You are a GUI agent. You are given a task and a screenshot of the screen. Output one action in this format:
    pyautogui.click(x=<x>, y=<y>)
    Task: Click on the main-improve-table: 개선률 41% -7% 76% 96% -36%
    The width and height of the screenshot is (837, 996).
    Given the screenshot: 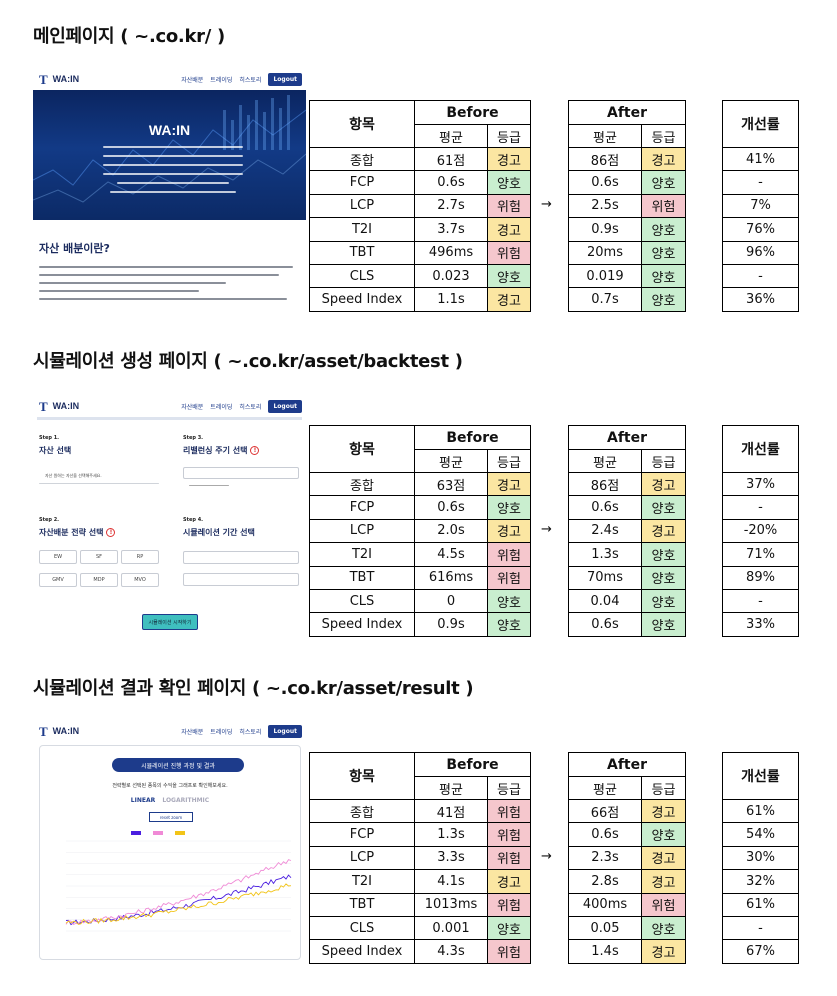 What is the action you would take?
    pyautogui.click(x=760, y=206)
    